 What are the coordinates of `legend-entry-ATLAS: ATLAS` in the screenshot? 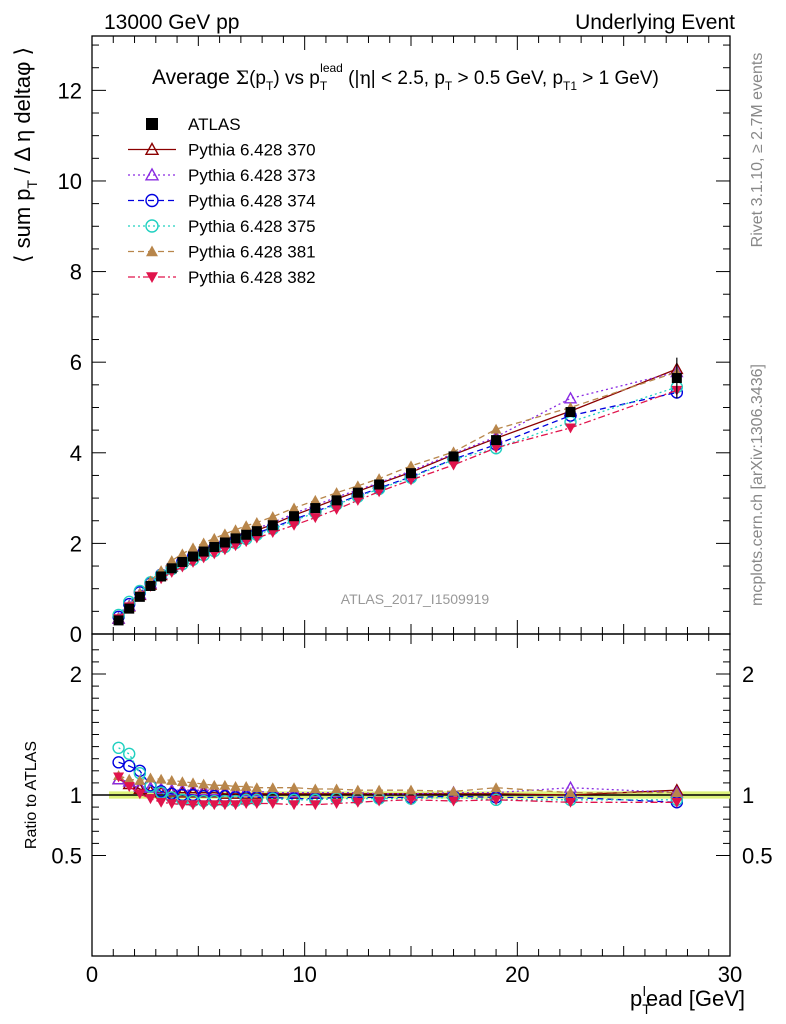 It's located at (193, 124).